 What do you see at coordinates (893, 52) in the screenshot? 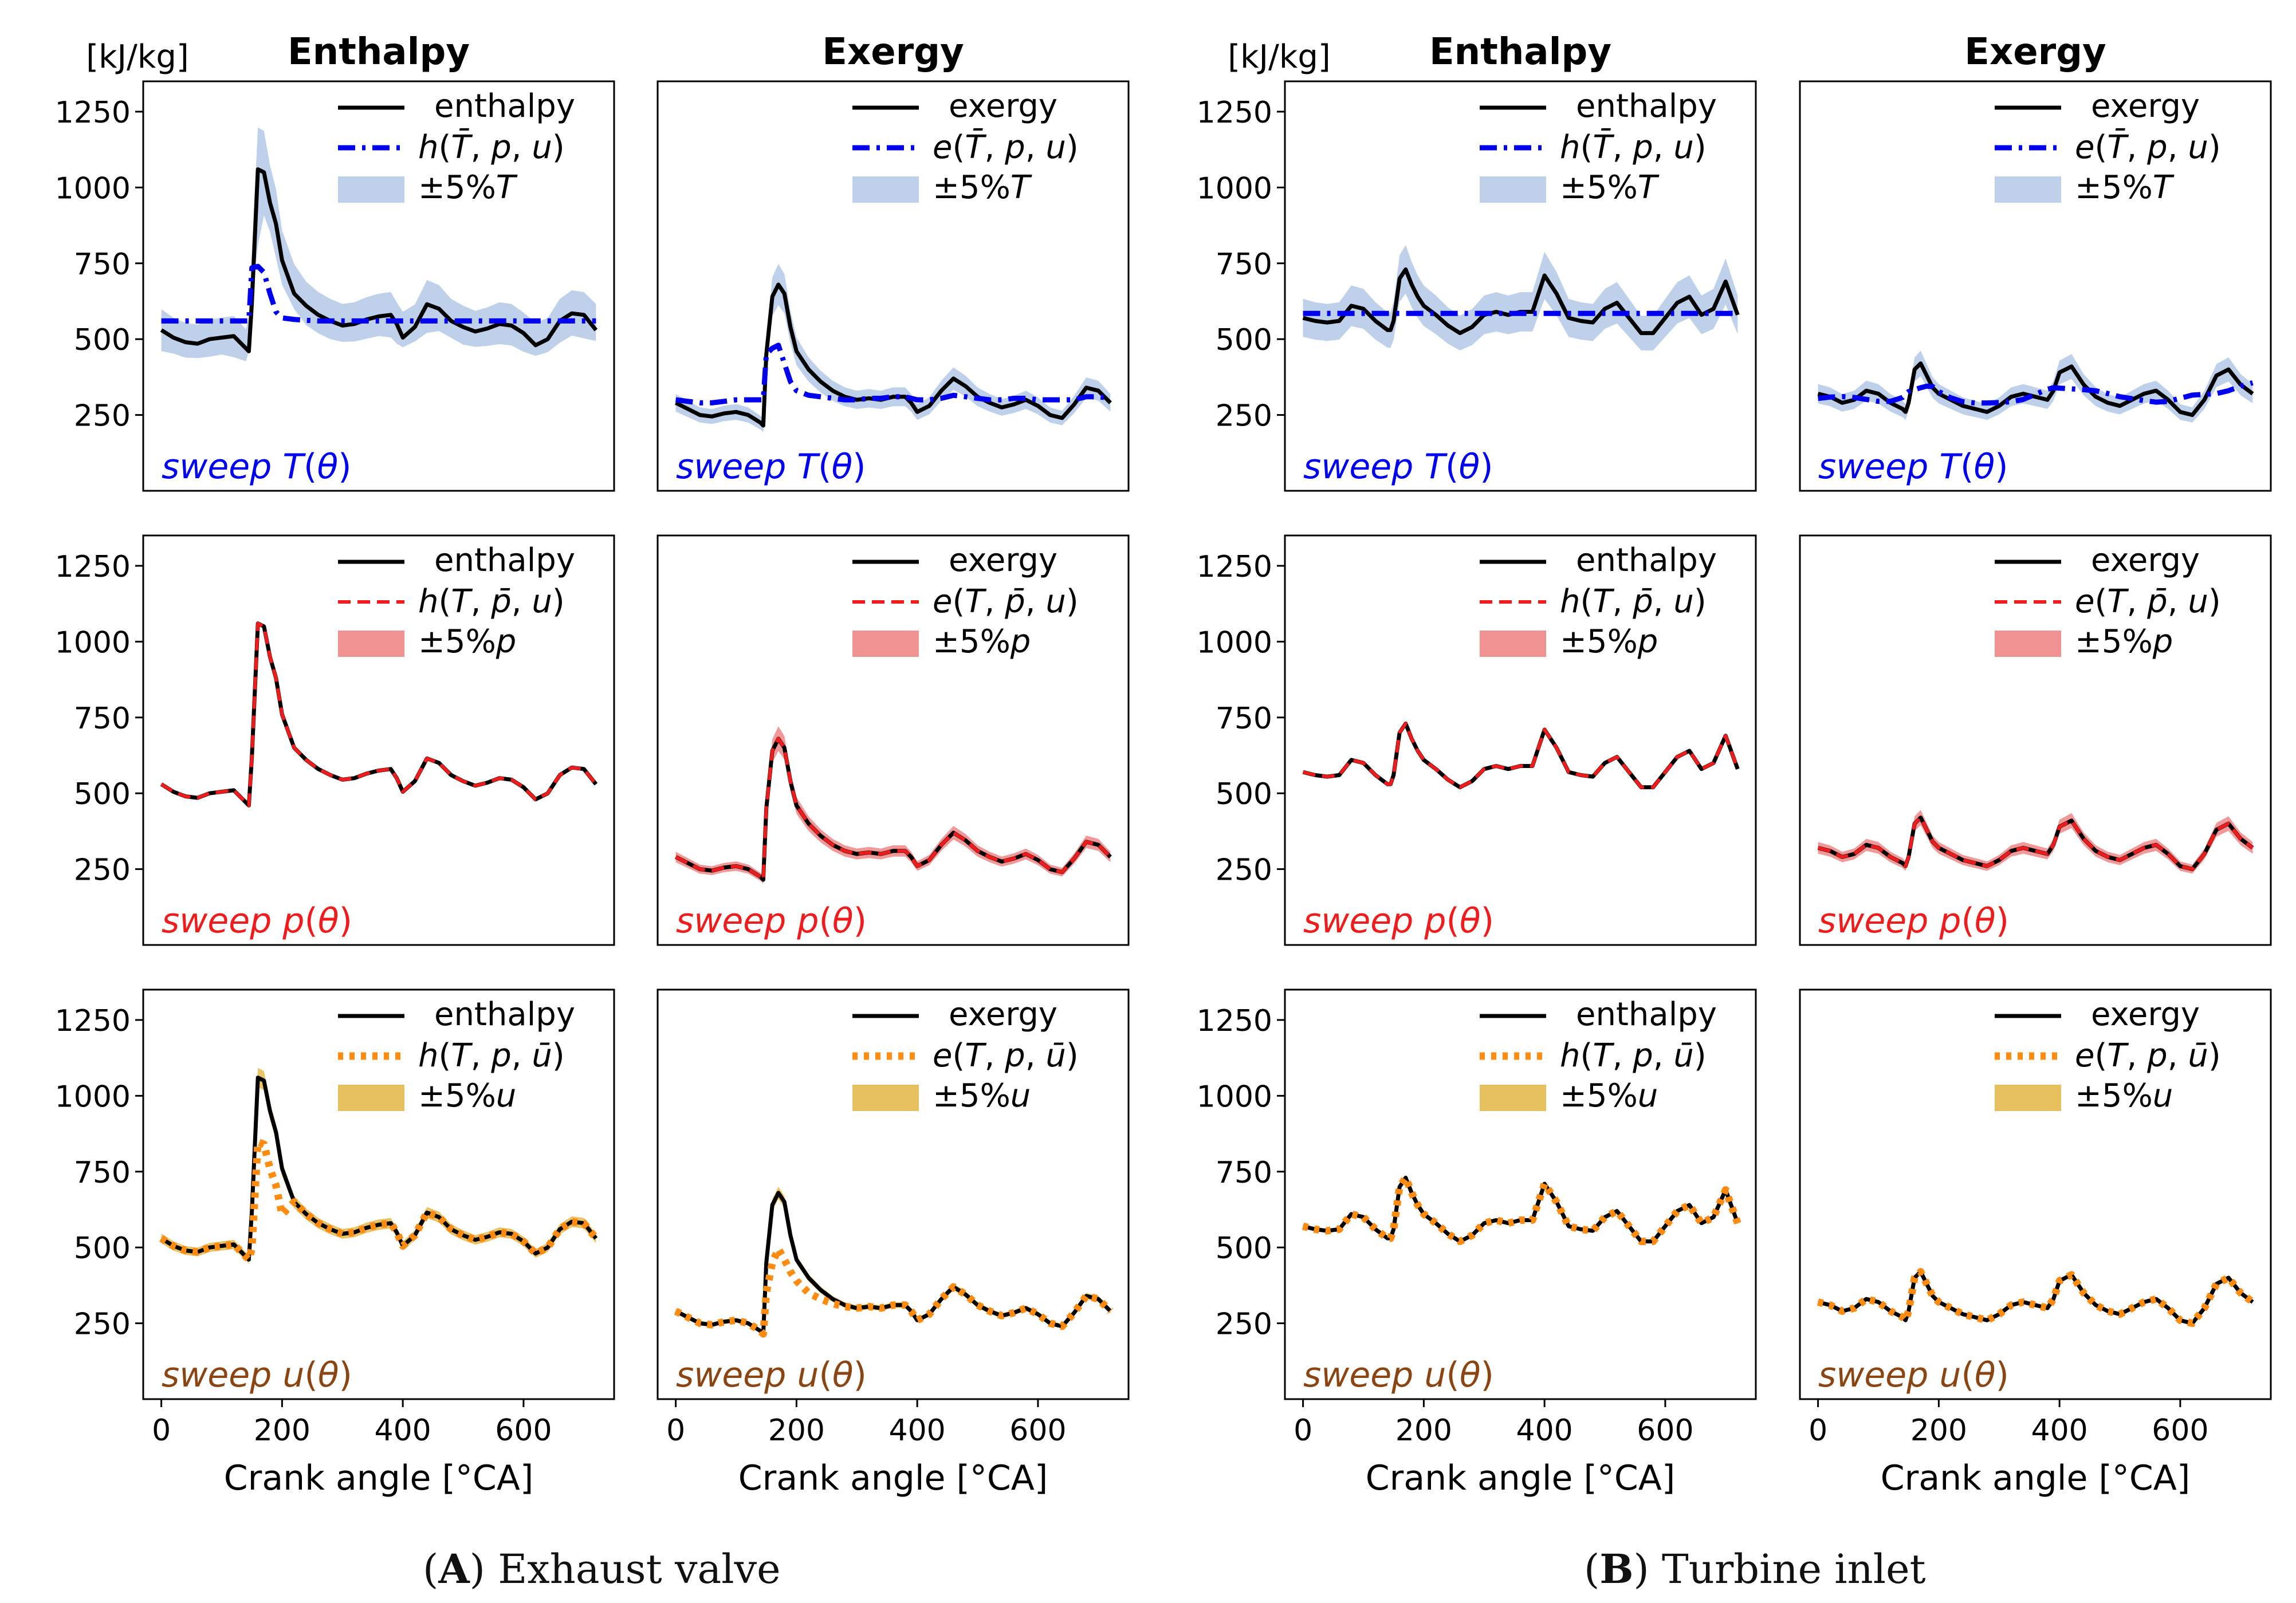
I see `column-title-1: Exergy` at bounding box center [893, 52].